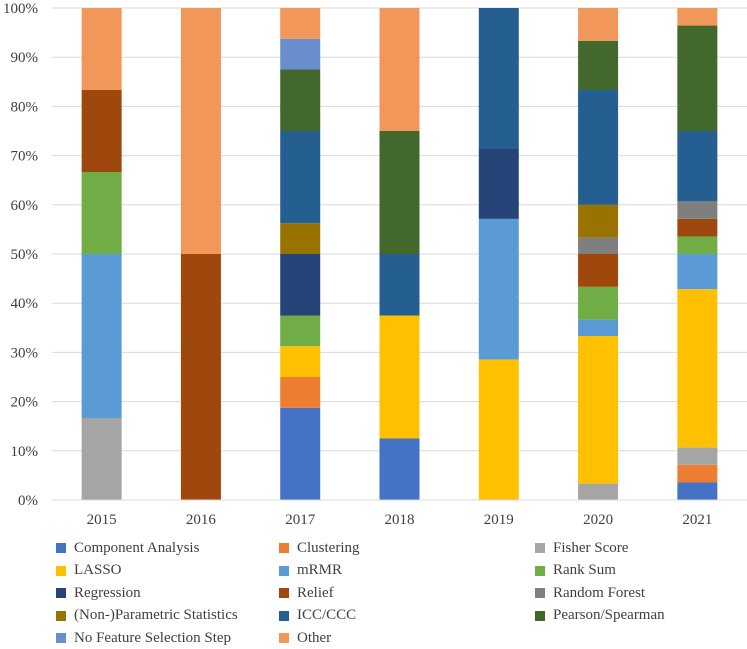 This screenshot has height=649, width=747. Describe the element at coordinates (584, 570) in the screenshot. I see `legend-label: Rank Sum` at that location.